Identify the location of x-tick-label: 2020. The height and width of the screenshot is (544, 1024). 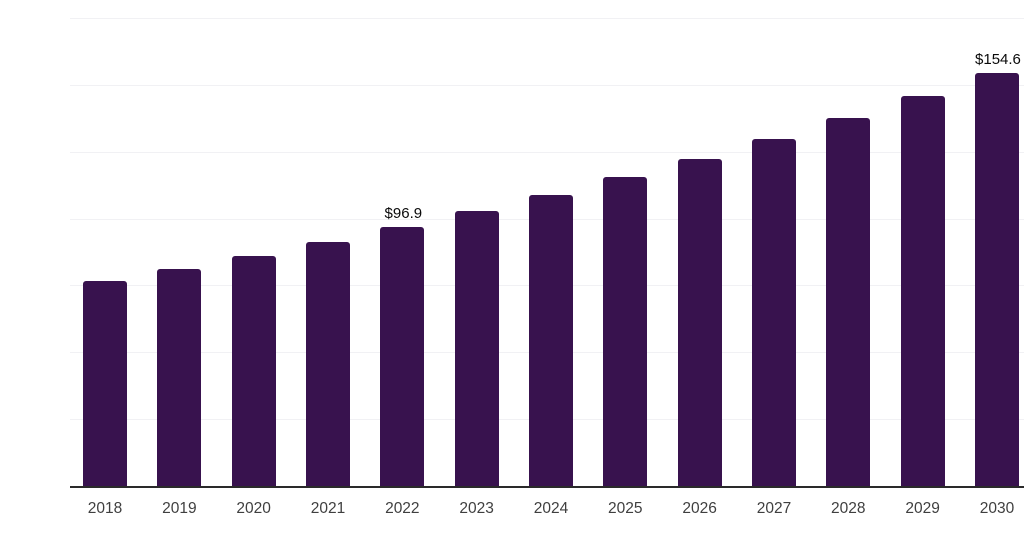
(253, 508).